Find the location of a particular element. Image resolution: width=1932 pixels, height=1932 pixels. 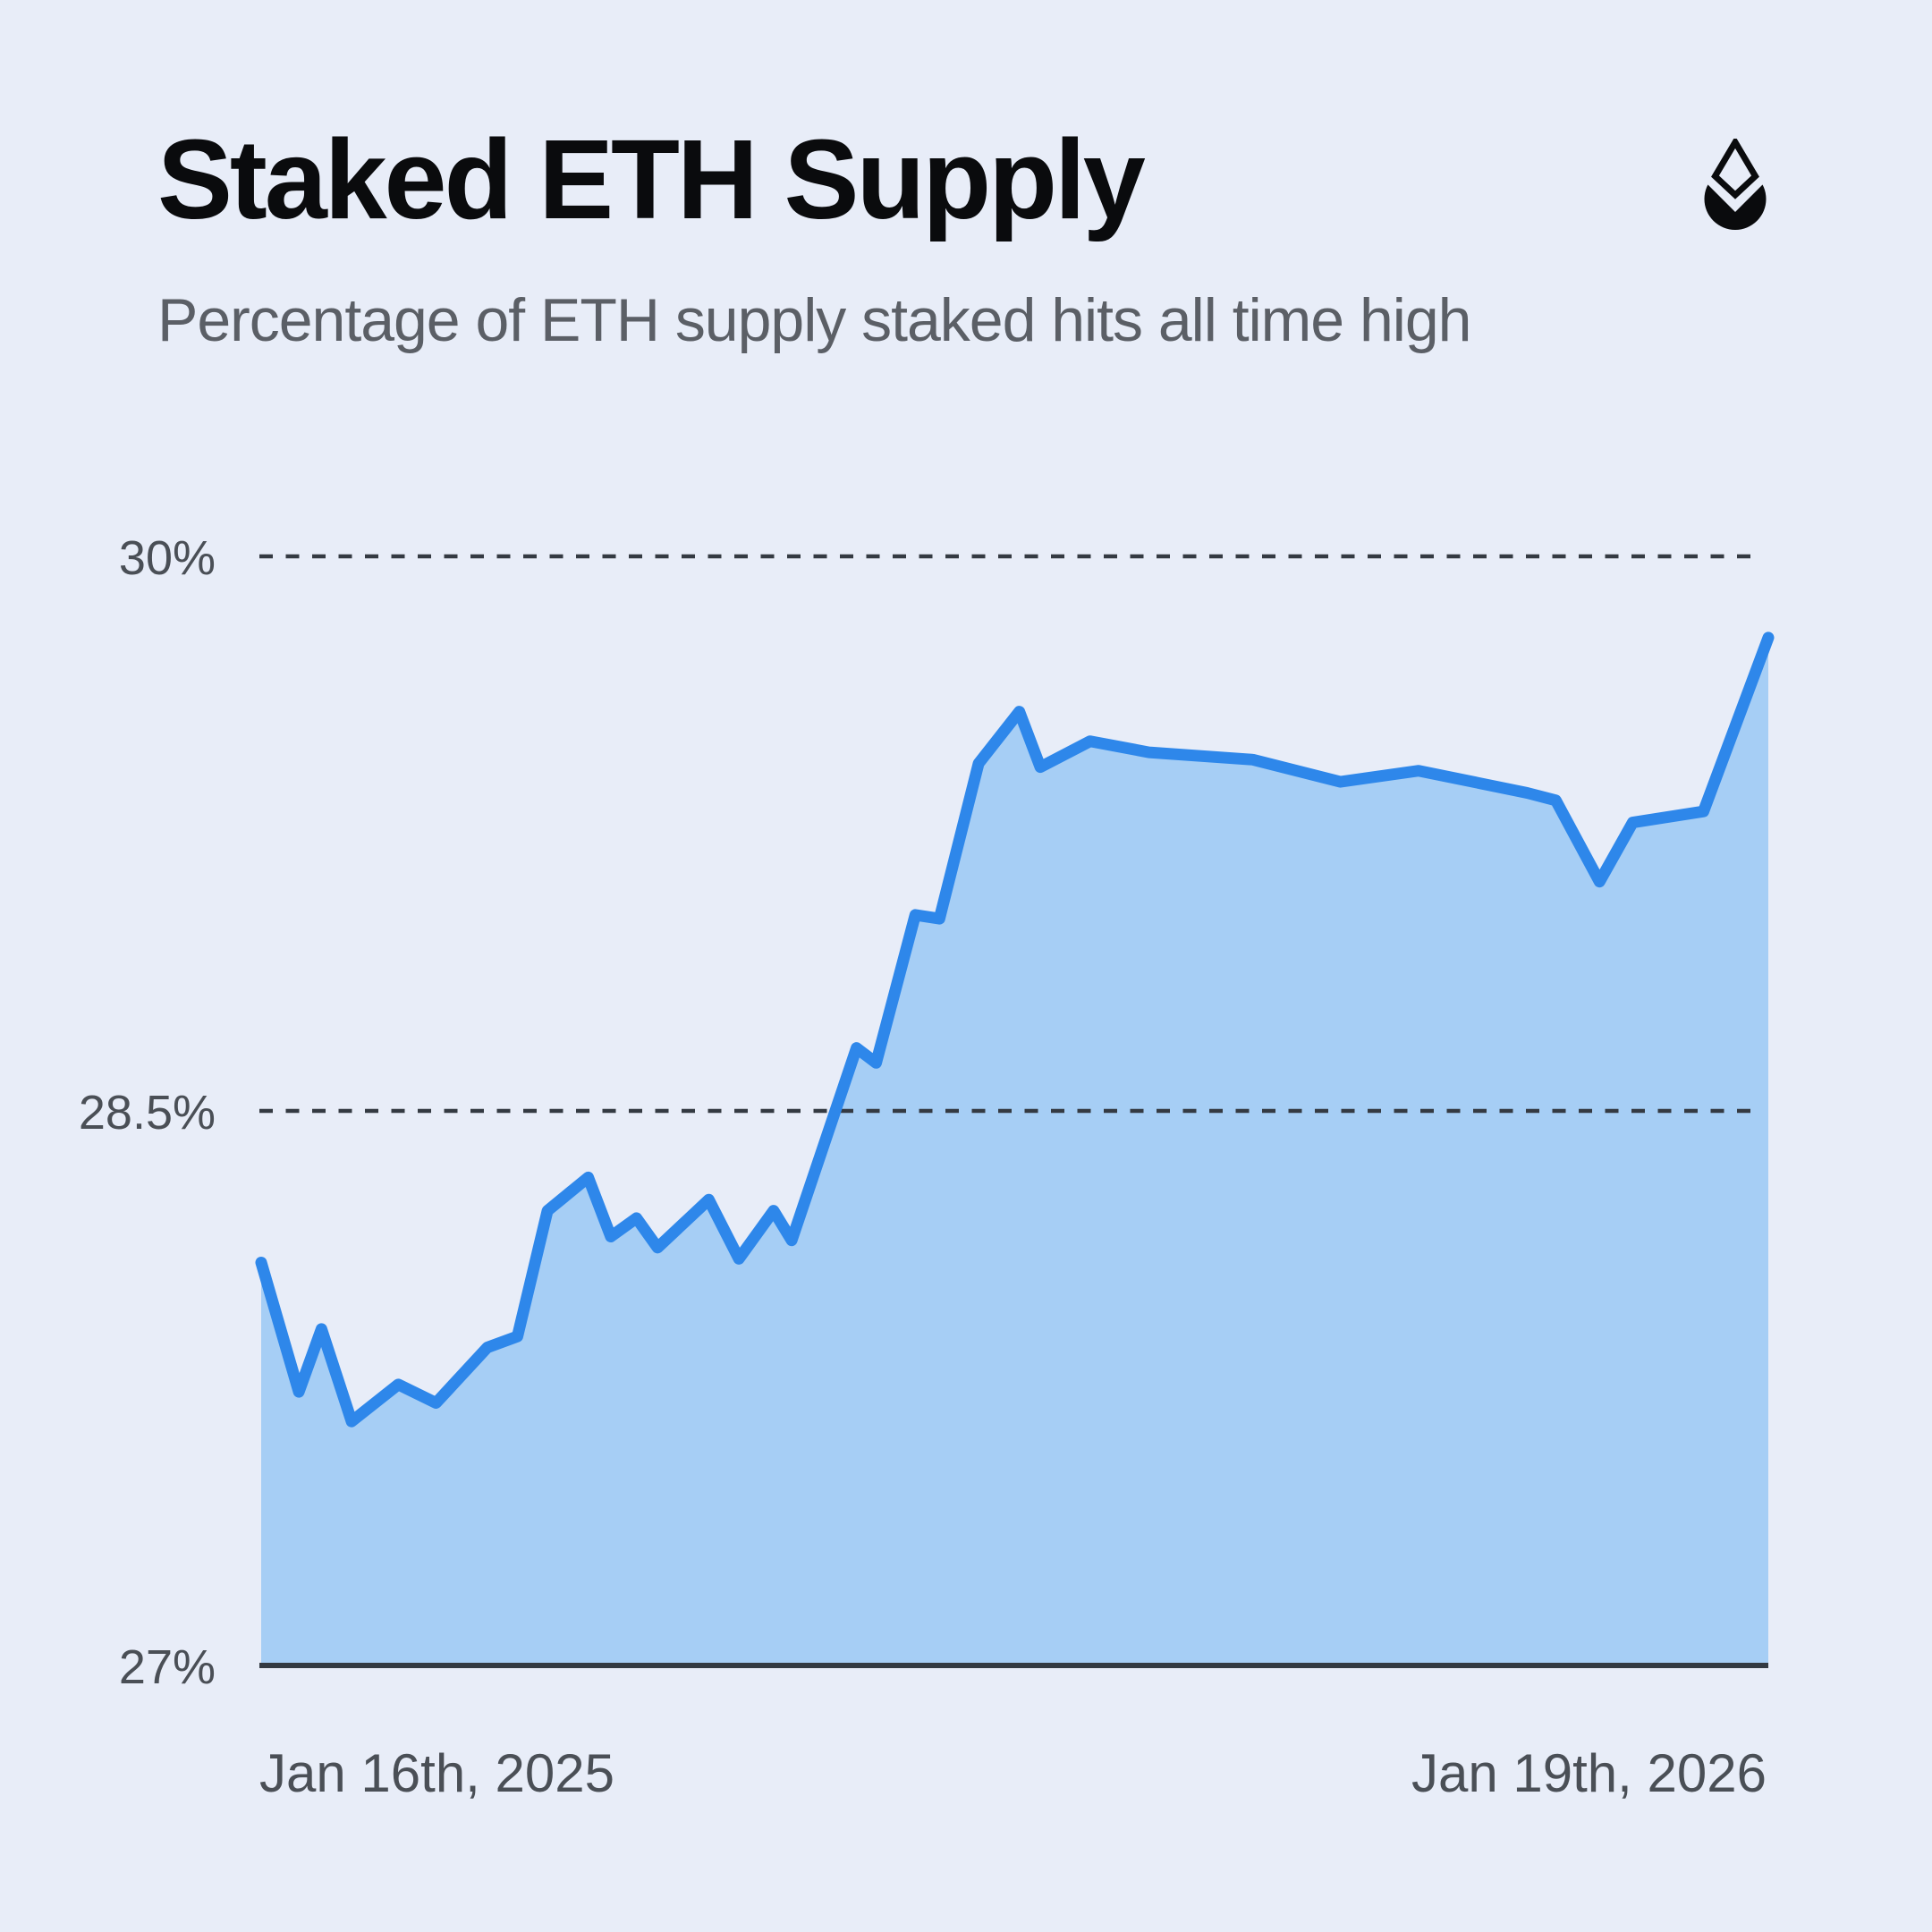

page-title: Staked ETH Supply is located at coordinates (651, 179).